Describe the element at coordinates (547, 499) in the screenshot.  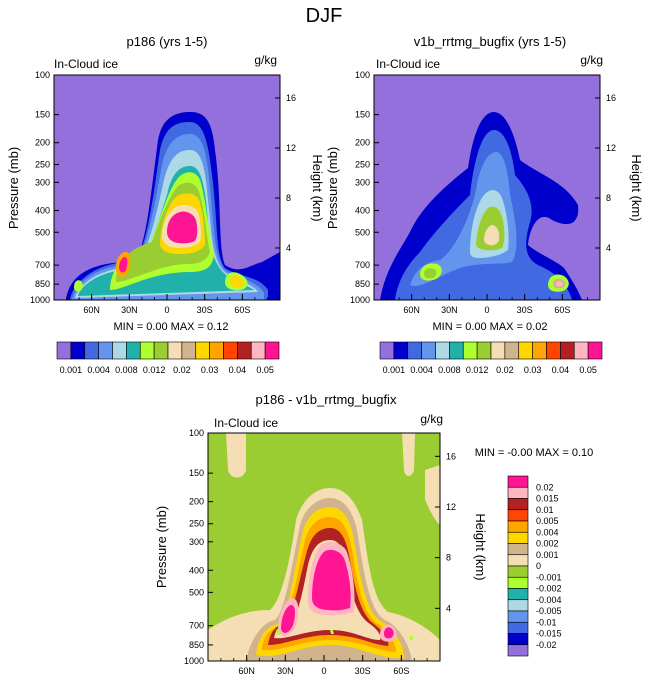
I see `colorbar-label: 0.015` at that location.